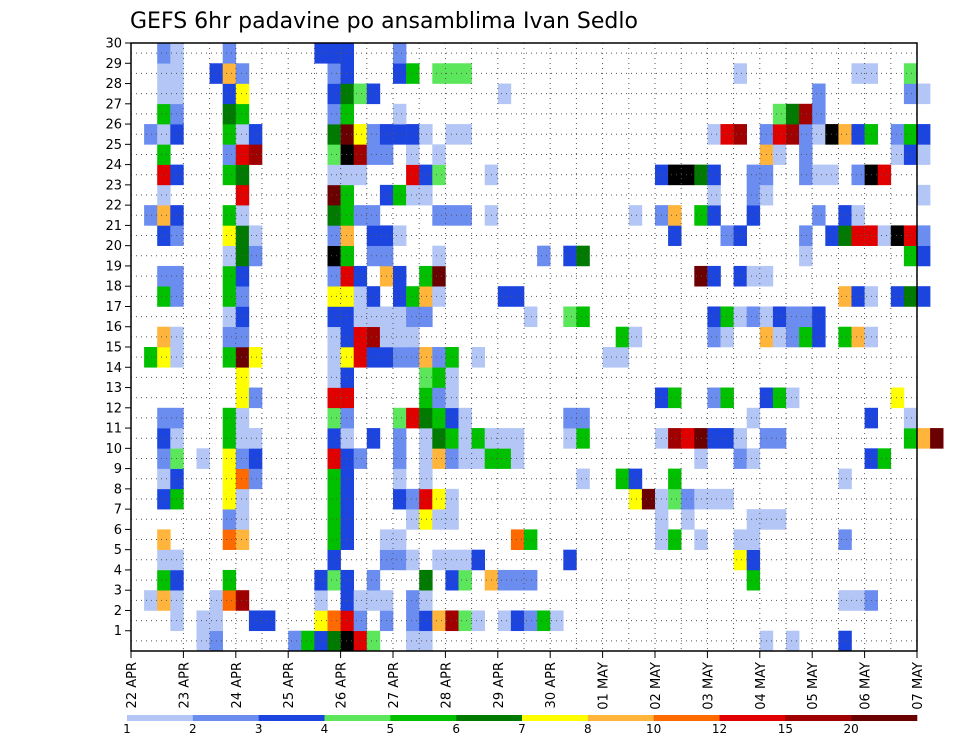 The width and height of the screenshot is (960, 742). I want to click on y-tick-label: 25, so click(113, 145).